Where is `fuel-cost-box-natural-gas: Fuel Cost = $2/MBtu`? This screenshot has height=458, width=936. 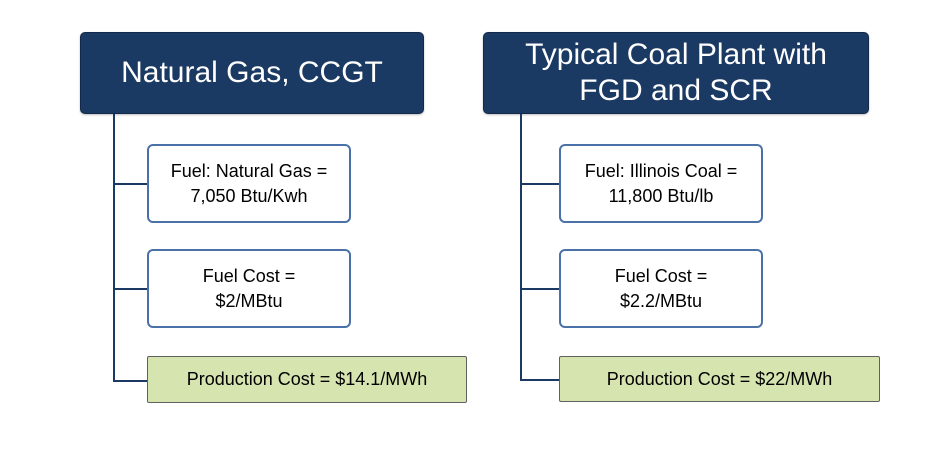
fuel-cost-box-natural-gas: Fuel Cost = $2/MBtu is located at coordinates (249, 288).